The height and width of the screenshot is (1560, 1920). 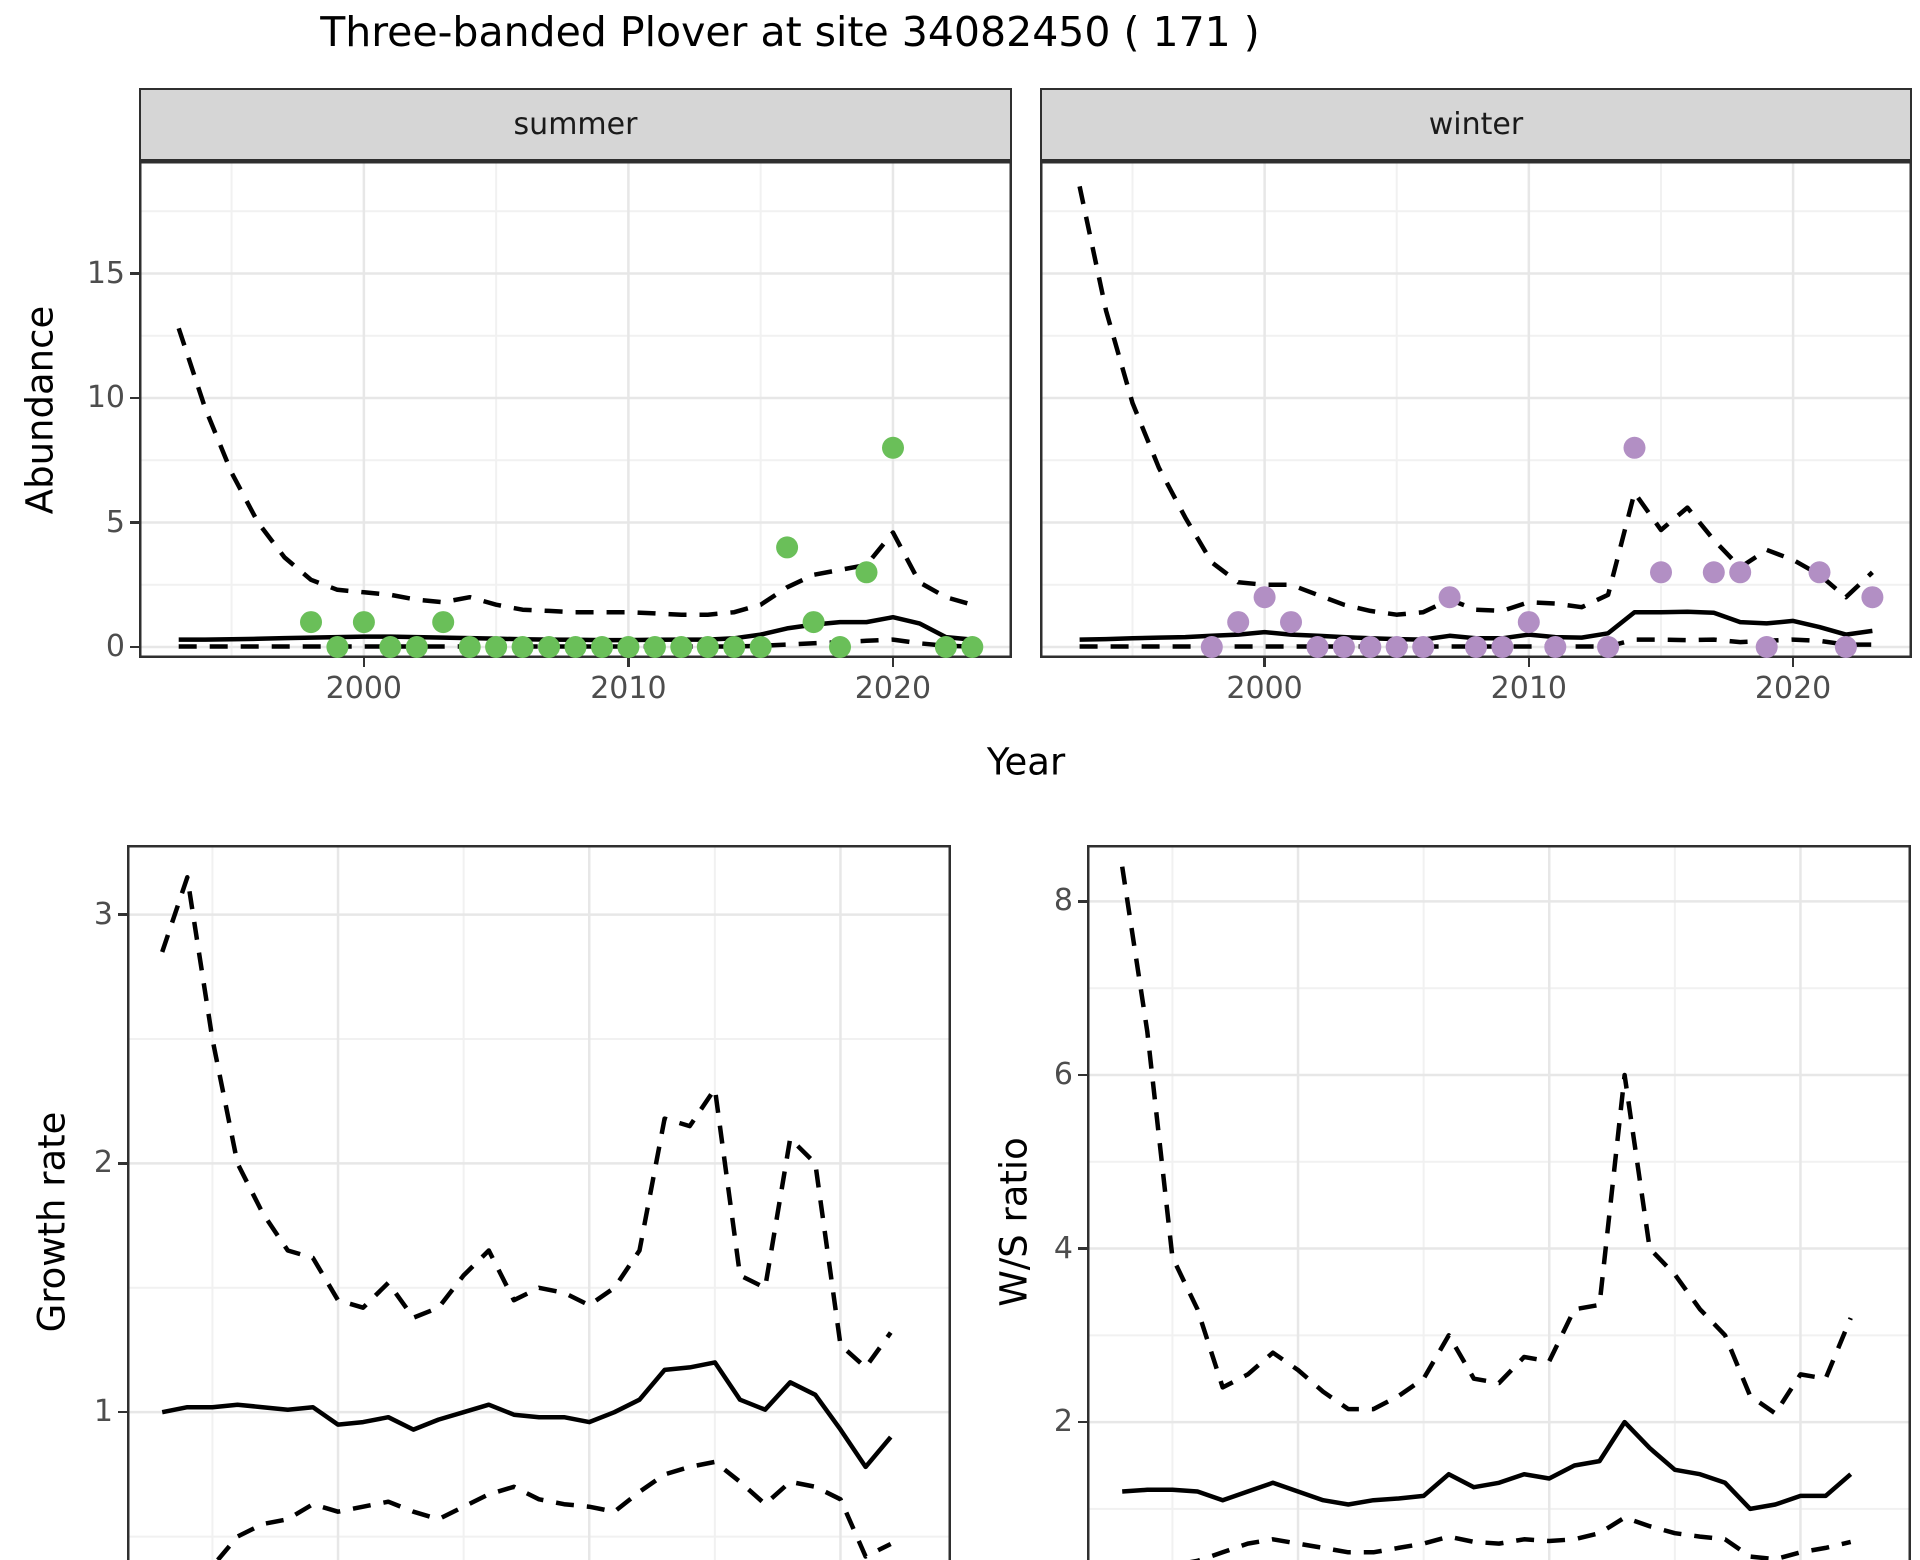 I want to click on facet-strip-winter: winter, so click(x=1476, y=124).